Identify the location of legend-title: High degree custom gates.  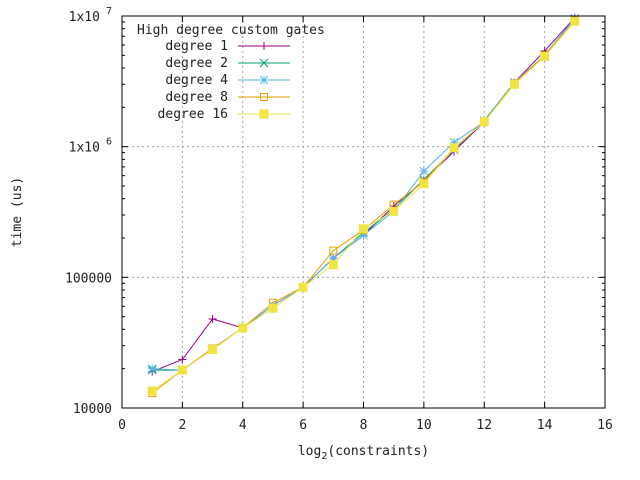
(231, 30).